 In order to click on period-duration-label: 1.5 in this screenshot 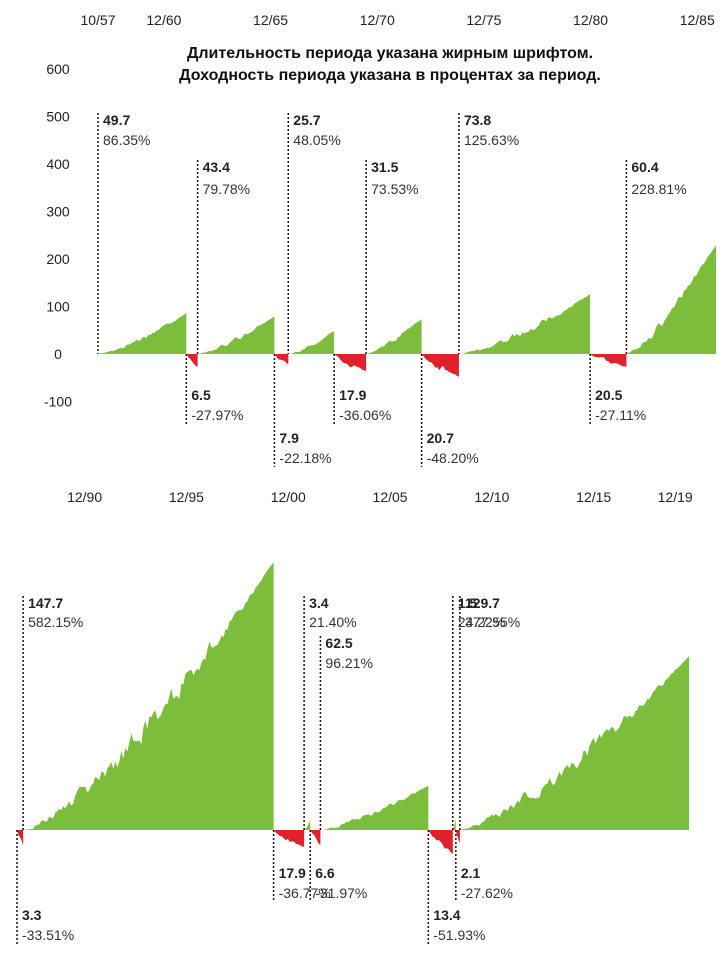, I will do `click(468, 603)`.